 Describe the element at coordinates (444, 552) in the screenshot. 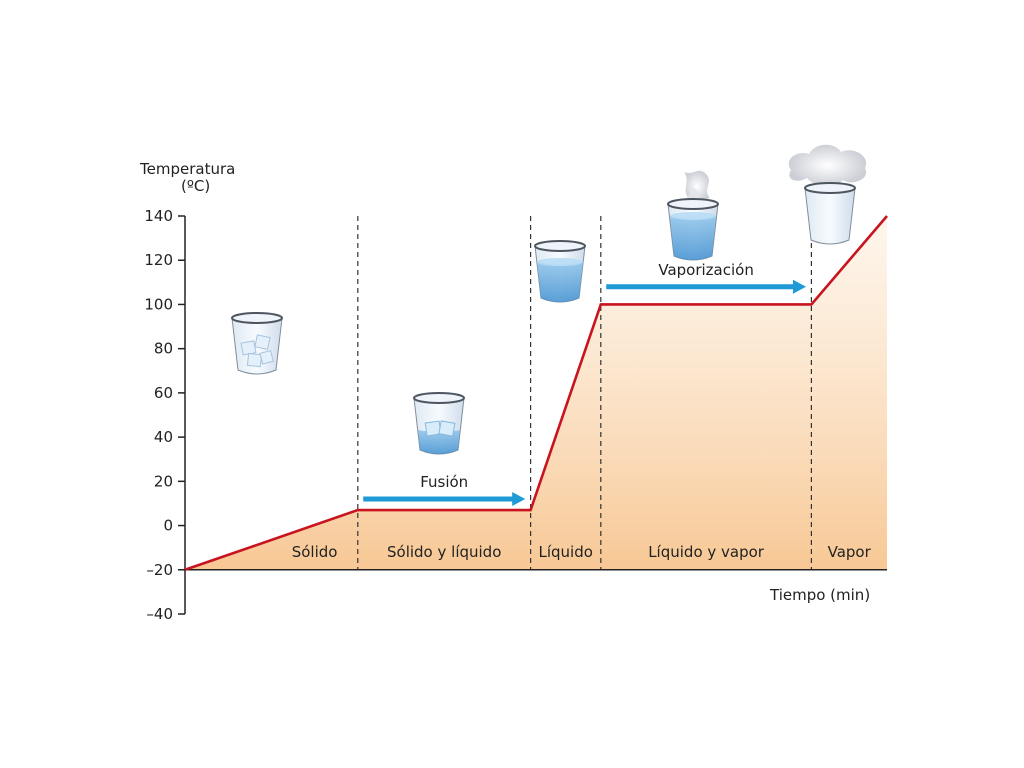

I see `phase-label: Sólido y líquido` at that location.